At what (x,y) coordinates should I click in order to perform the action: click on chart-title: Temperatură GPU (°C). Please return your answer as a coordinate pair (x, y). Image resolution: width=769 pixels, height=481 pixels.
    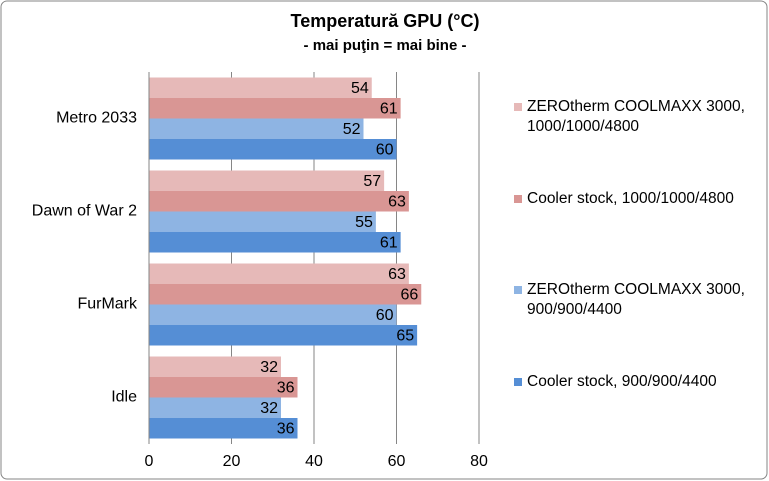
    Looking at the image, I should click on (385, 21).